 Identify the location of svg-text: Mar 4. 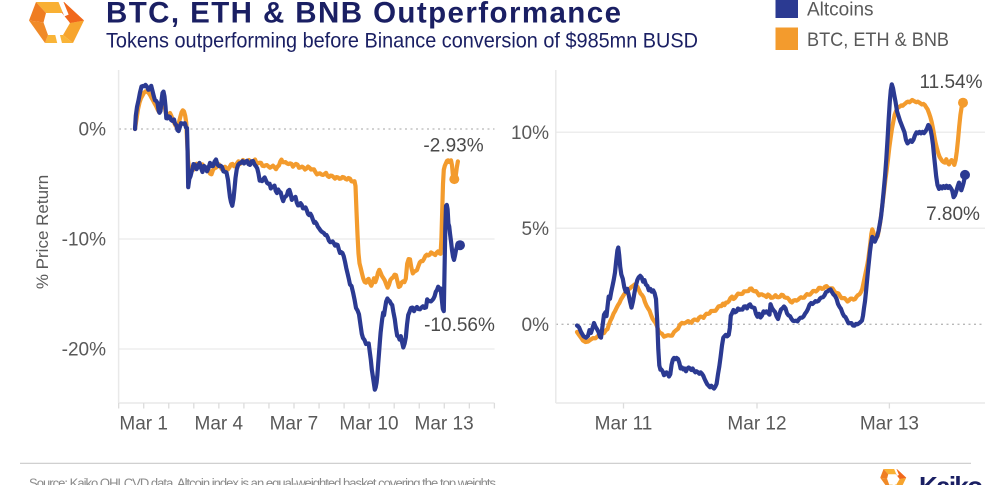
(219, 424).